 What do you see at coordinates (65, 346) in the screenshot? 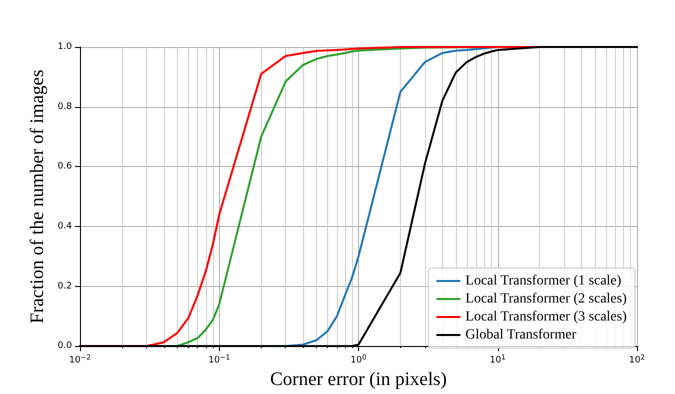
I see `y-tick-label: 0.0` at bounding box center [65, 346].